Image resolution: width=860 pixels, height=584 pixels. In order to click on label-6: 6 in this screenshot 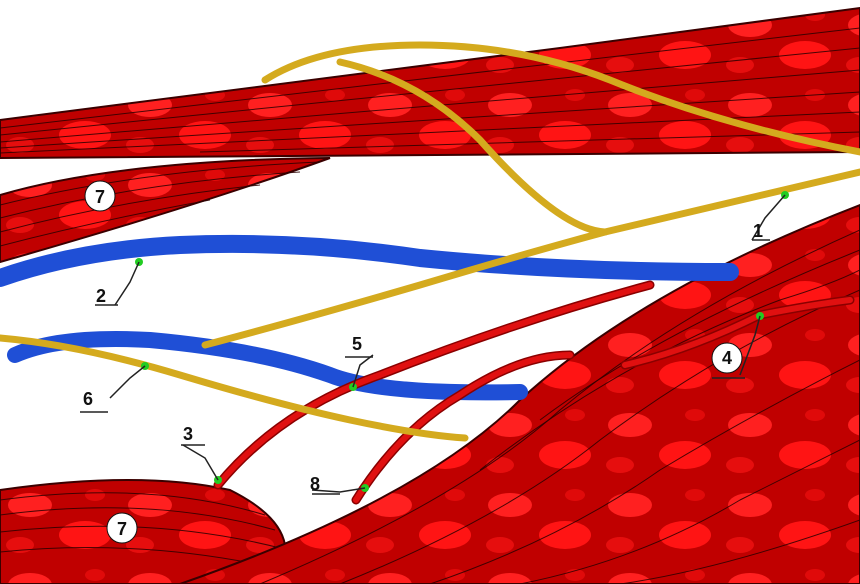, I will do `click(88, 399)`.